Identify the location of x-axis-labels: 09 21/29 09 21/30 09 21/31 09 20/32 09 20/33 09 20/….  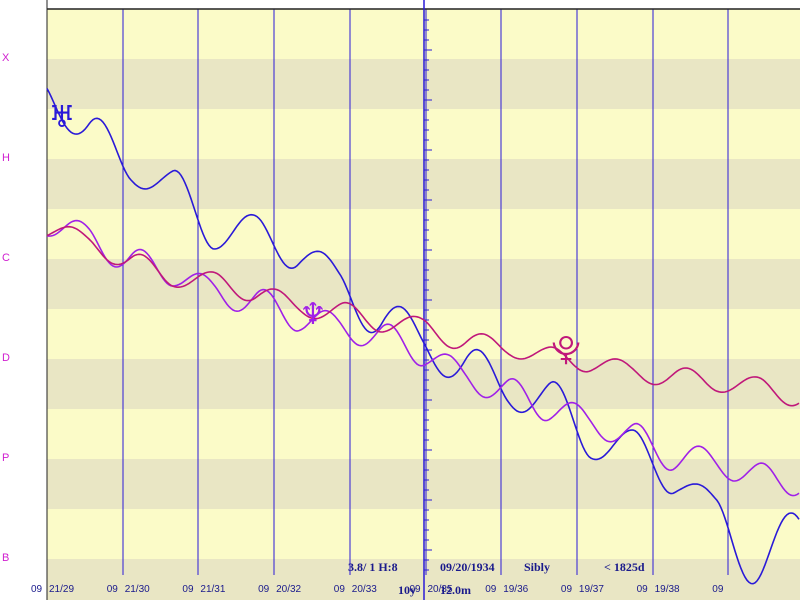
(377, 589).